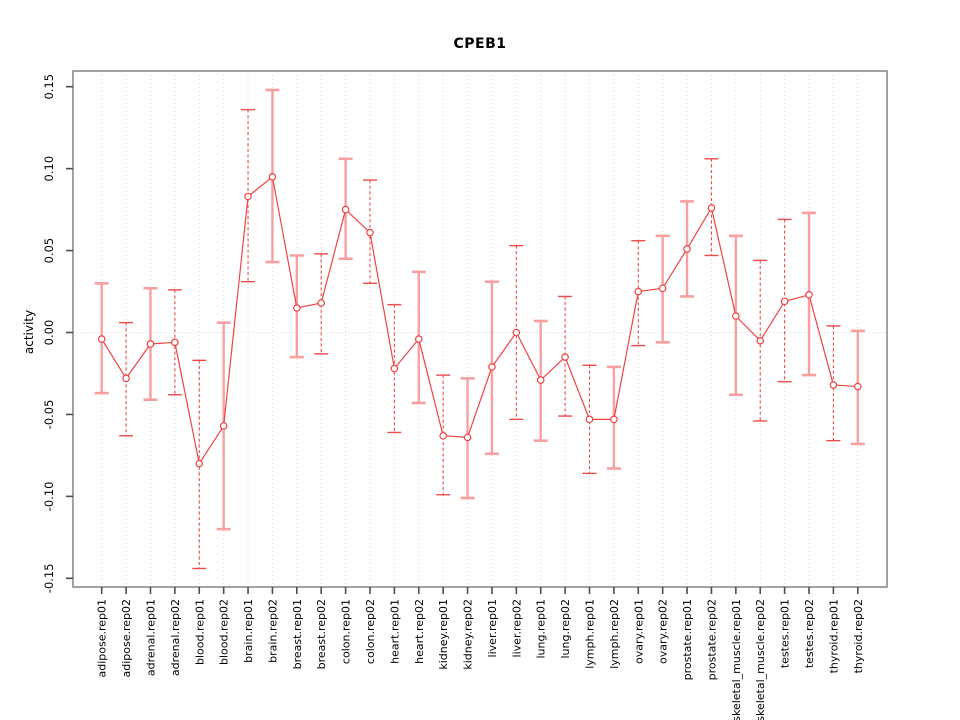 The width and height of the screenshot is (960, 720). What do you see at coordinates (150, 637) in the screenshot?
I see `x-tick-label: adrenal.rep01` at bounding box center [150, 637].